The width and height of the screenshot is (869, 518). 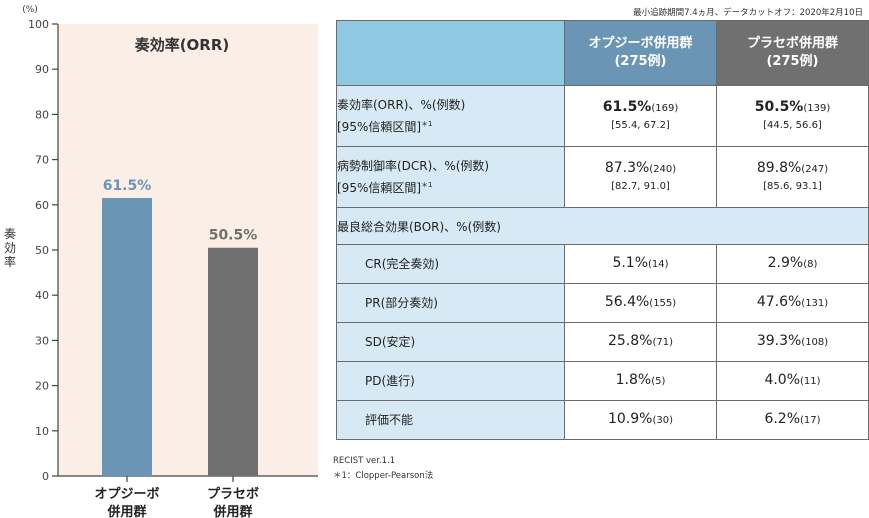 What do you see at coordinates (810, 264) in the screenshot?
I see `bor-placebo-n: (8)` at bounding box center [810, 264].